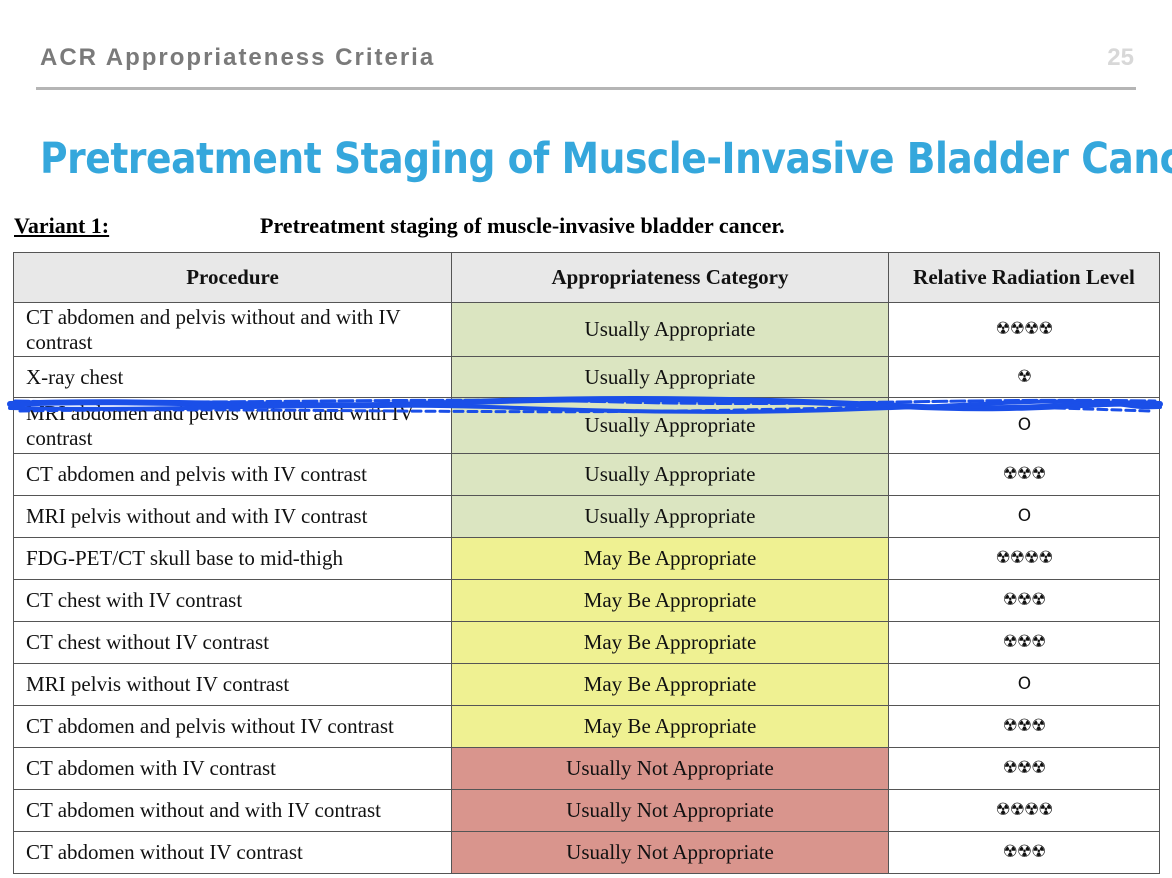 The height and width of the screenshot is (878, 1172). I want to click on table-row: X-ray chest Usually Appropriate ☢, so click(586, 377).